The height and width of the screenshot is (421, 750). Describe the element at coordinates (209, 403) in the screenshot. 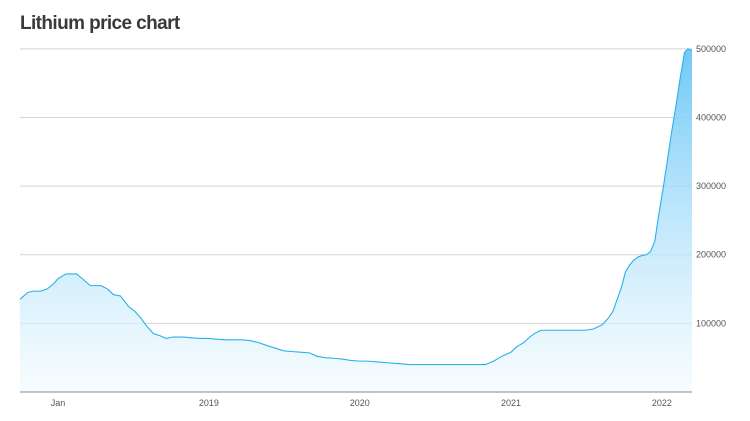

I see `x-tick-label: 2019` at that location.